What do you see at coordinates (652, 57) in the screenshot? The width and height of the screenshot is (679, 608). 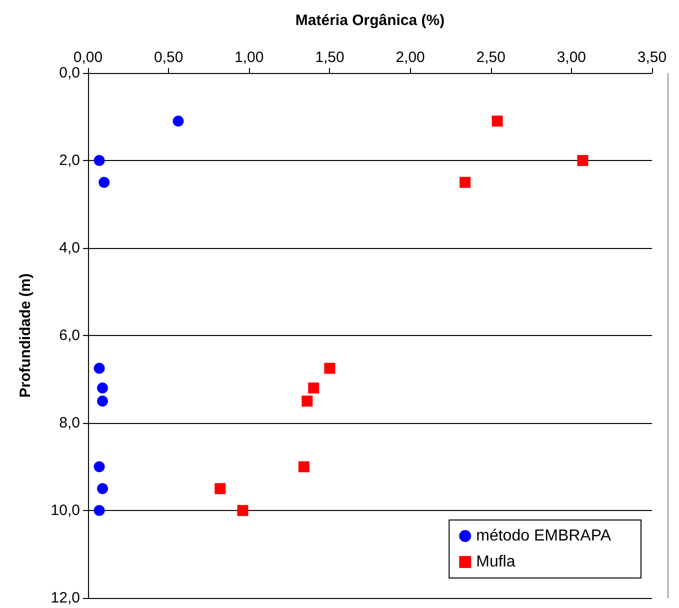 I see `x-tick-label: 3,50` at bounding box center [652, 57].